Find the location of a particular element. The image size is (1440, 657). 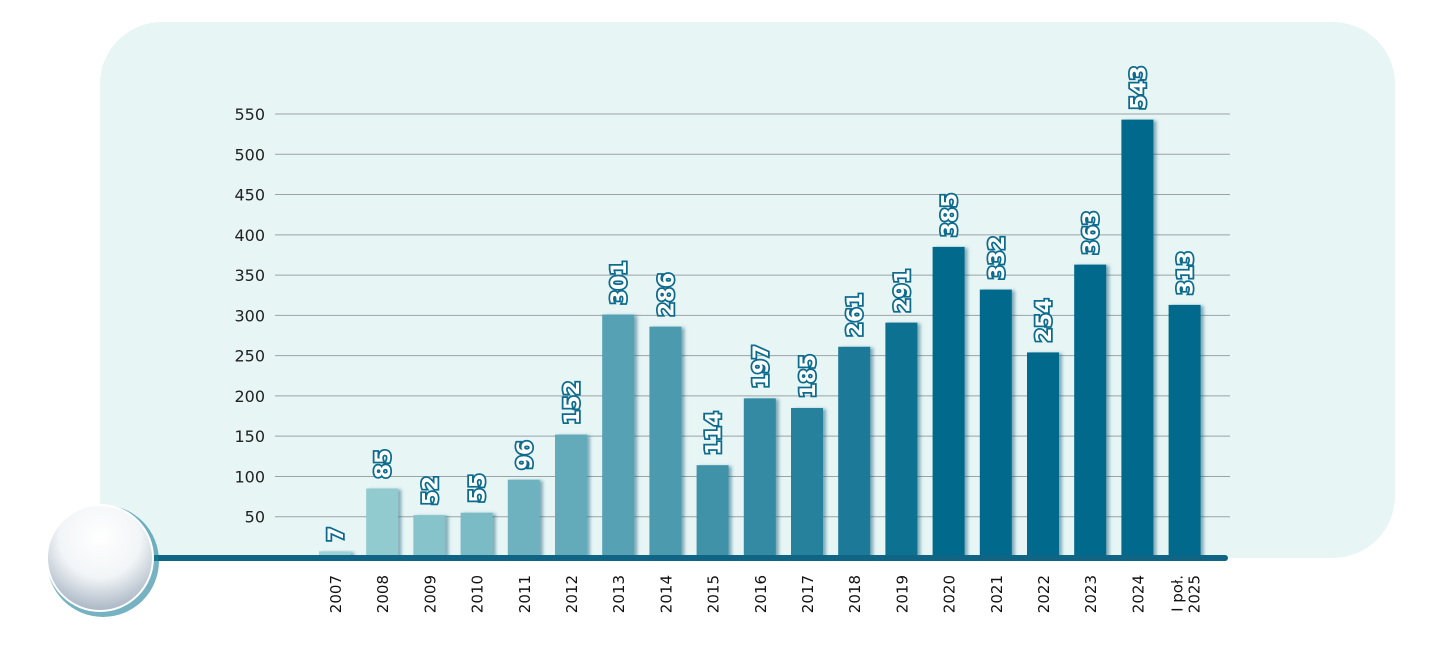

data-label: 254 is located at coordinates (1044, 321).